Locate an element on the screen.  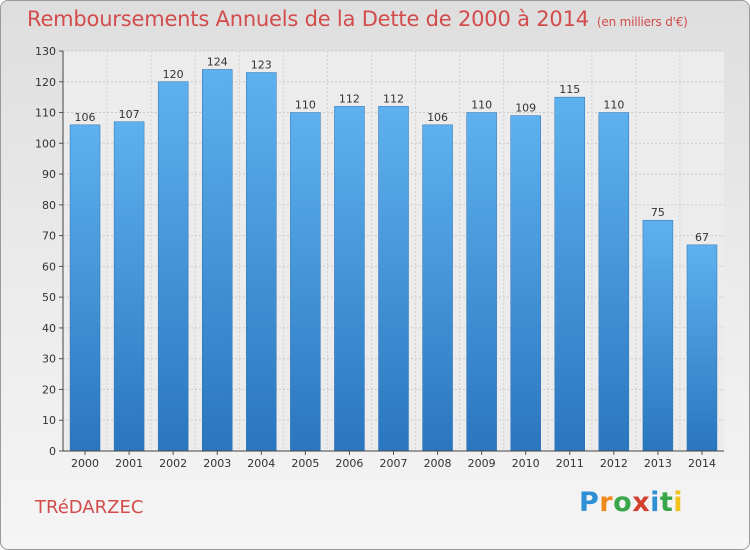
x-tick-label-2014: 2014 is located at coordinates (702, 463).